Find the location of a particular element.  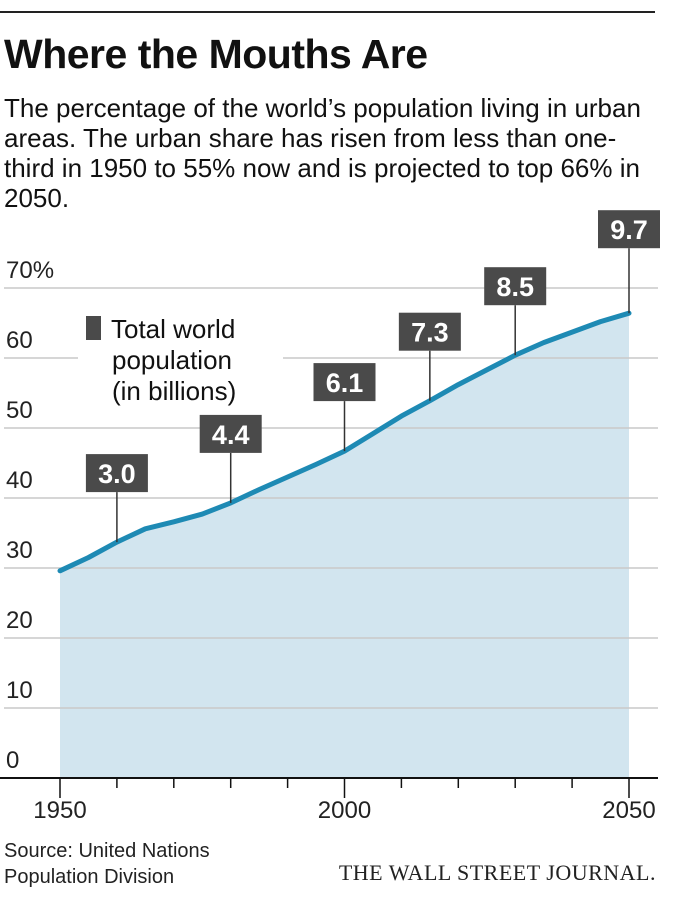

population-label-2015: 7.3 is located at coordinates (430, 333).